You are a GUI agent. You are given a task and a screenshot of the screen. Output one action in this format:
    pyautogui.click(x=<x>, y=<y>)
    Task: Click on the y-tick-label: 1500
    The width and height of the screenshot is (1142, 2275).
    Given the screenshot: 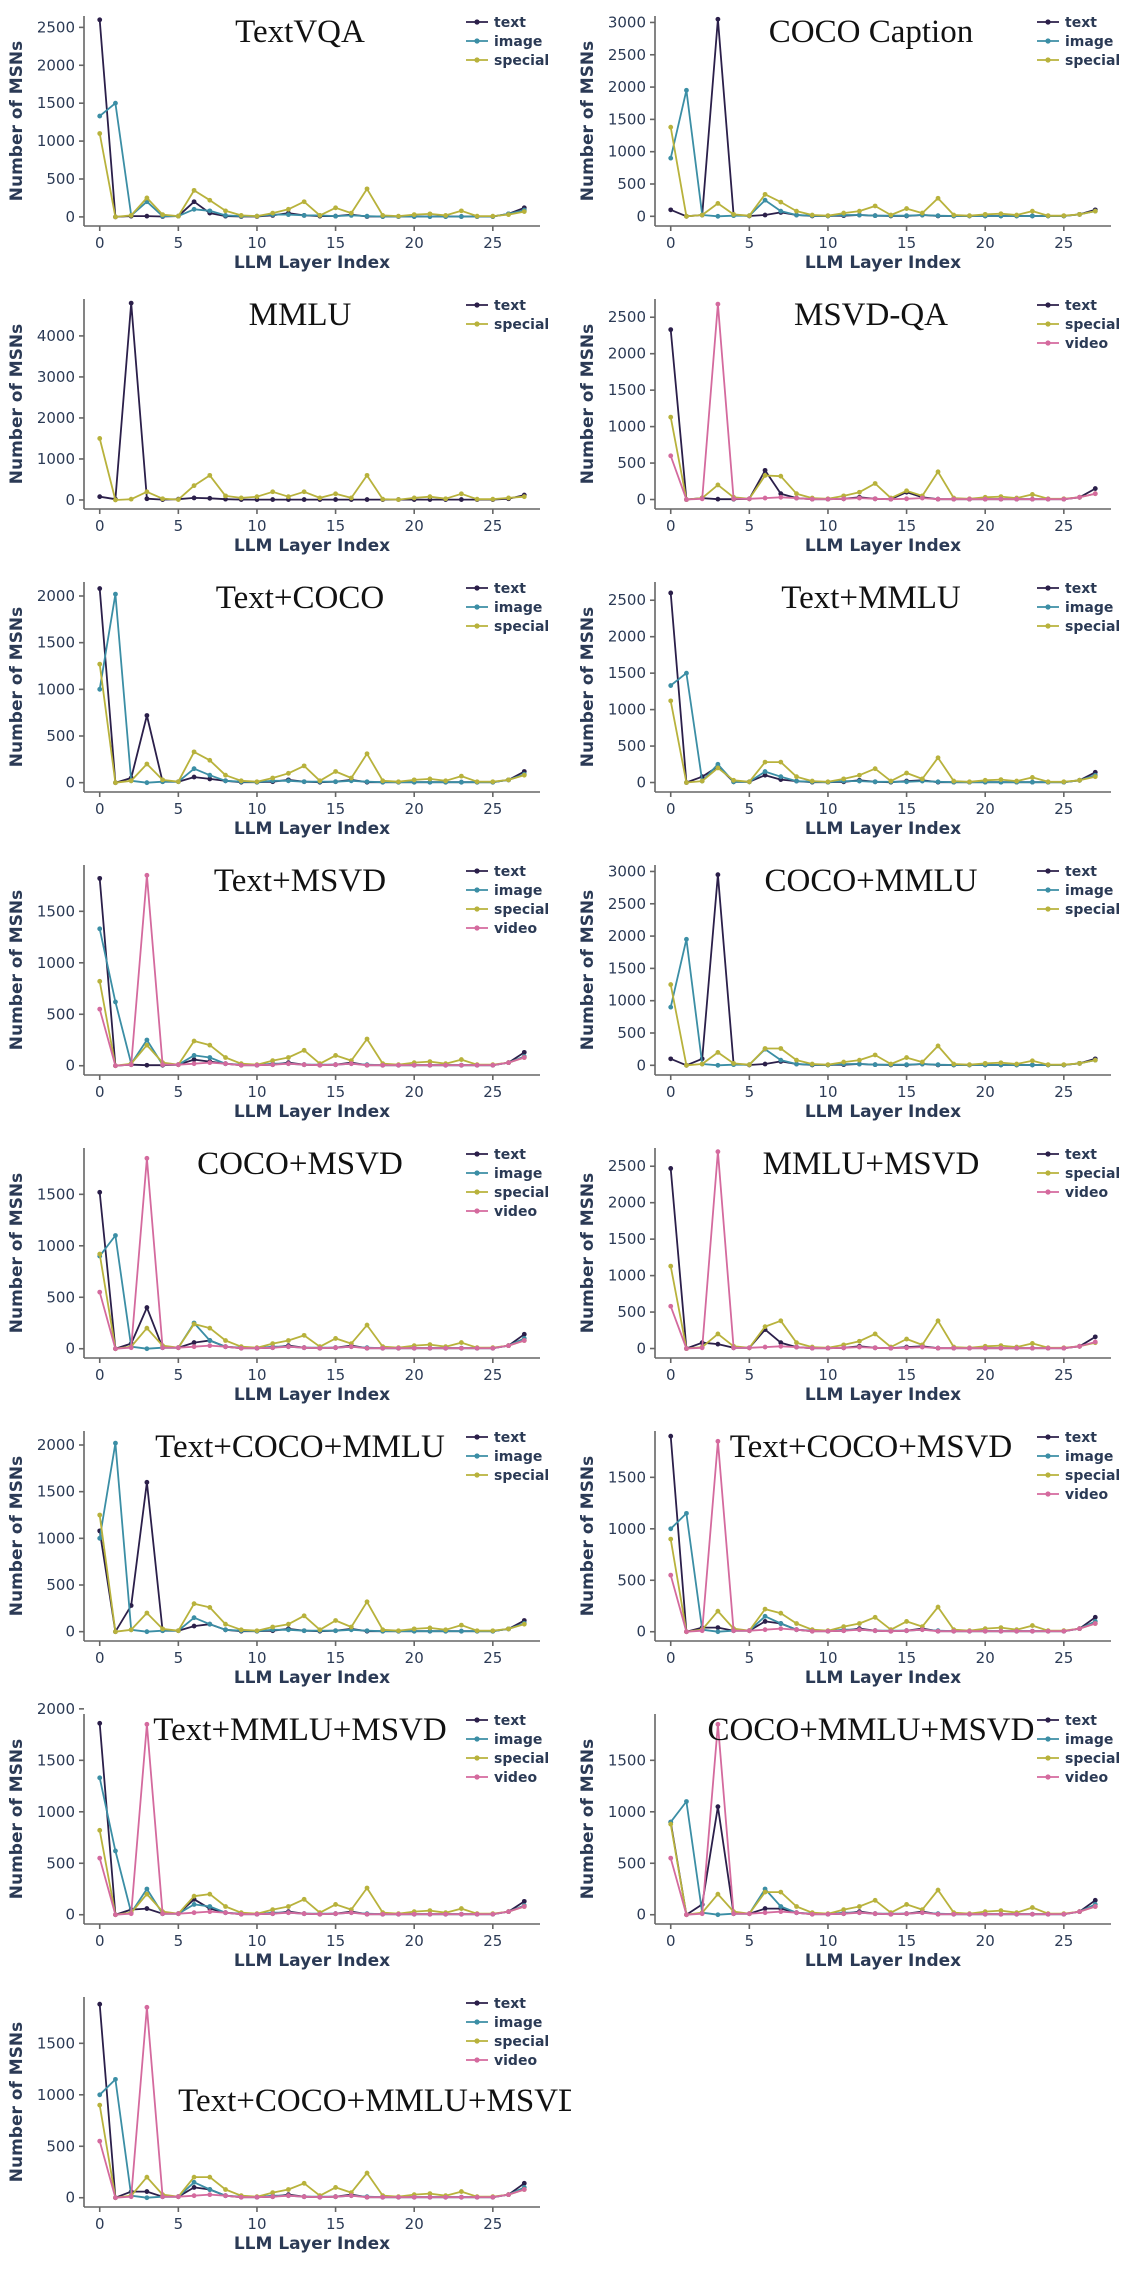 What is the action you would take?
    pyautogui.click(x=56, y=103)
    